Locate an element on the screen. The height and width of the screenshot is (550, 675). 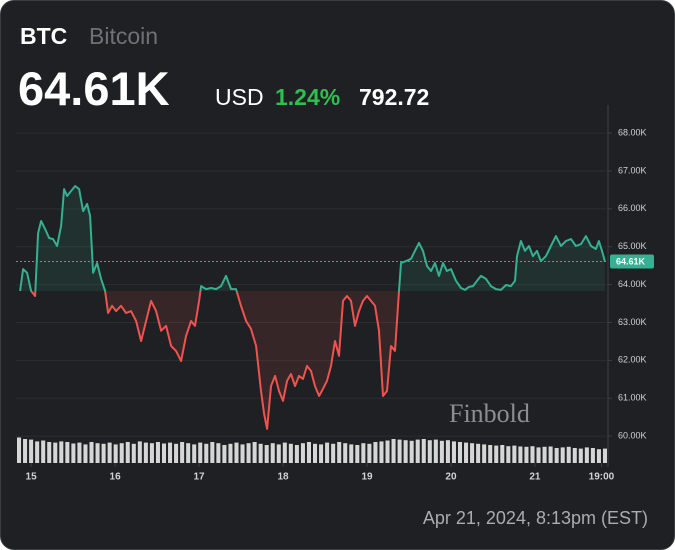
timestamp: Apr 21, 2024, 8:13pm (EST) is located at coordinates (535, 518).